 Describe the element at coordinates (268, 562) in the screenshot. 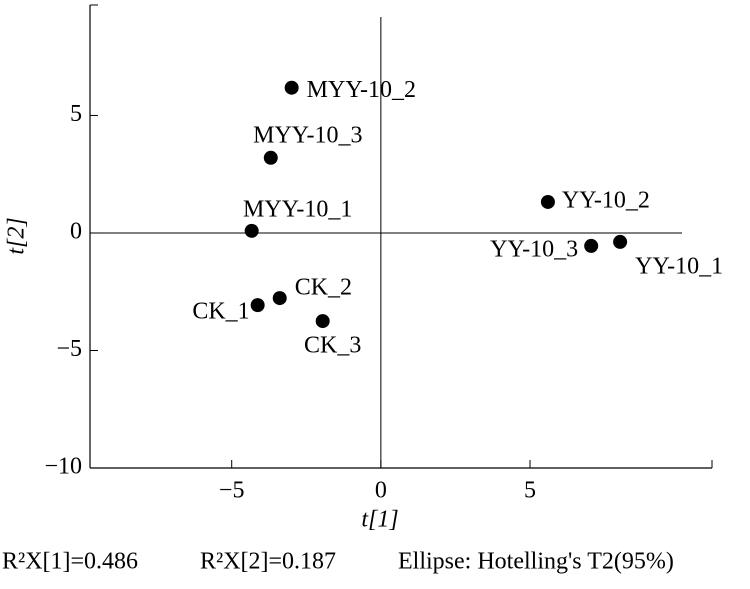

I see `footnote: R²X[2]=0.187` at that location.